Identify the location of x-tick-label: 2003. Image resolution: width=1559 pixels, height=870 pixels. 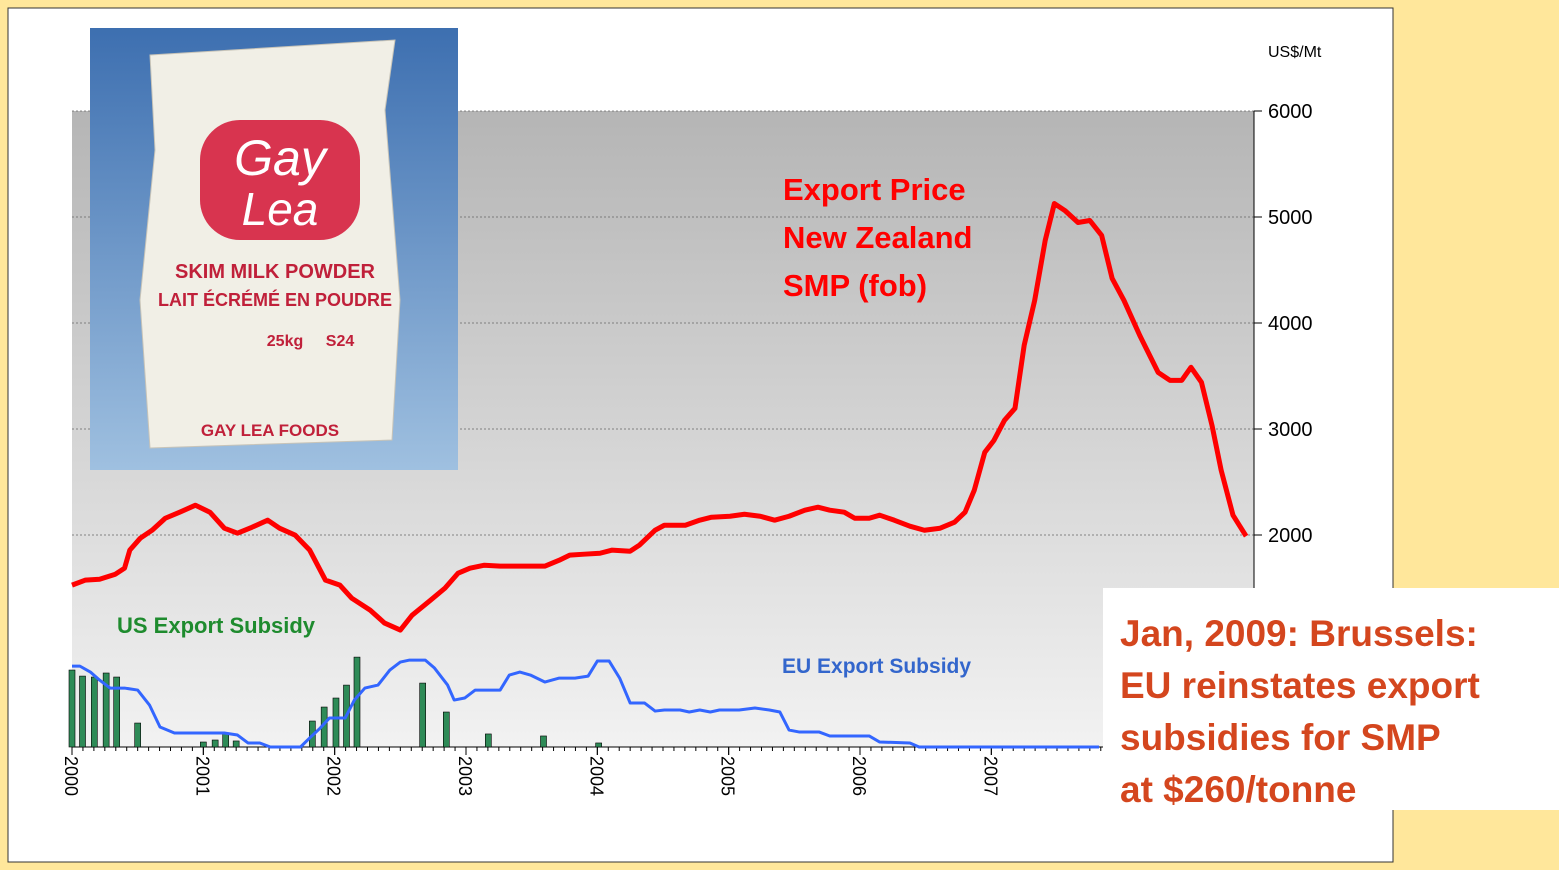
(465, 776).